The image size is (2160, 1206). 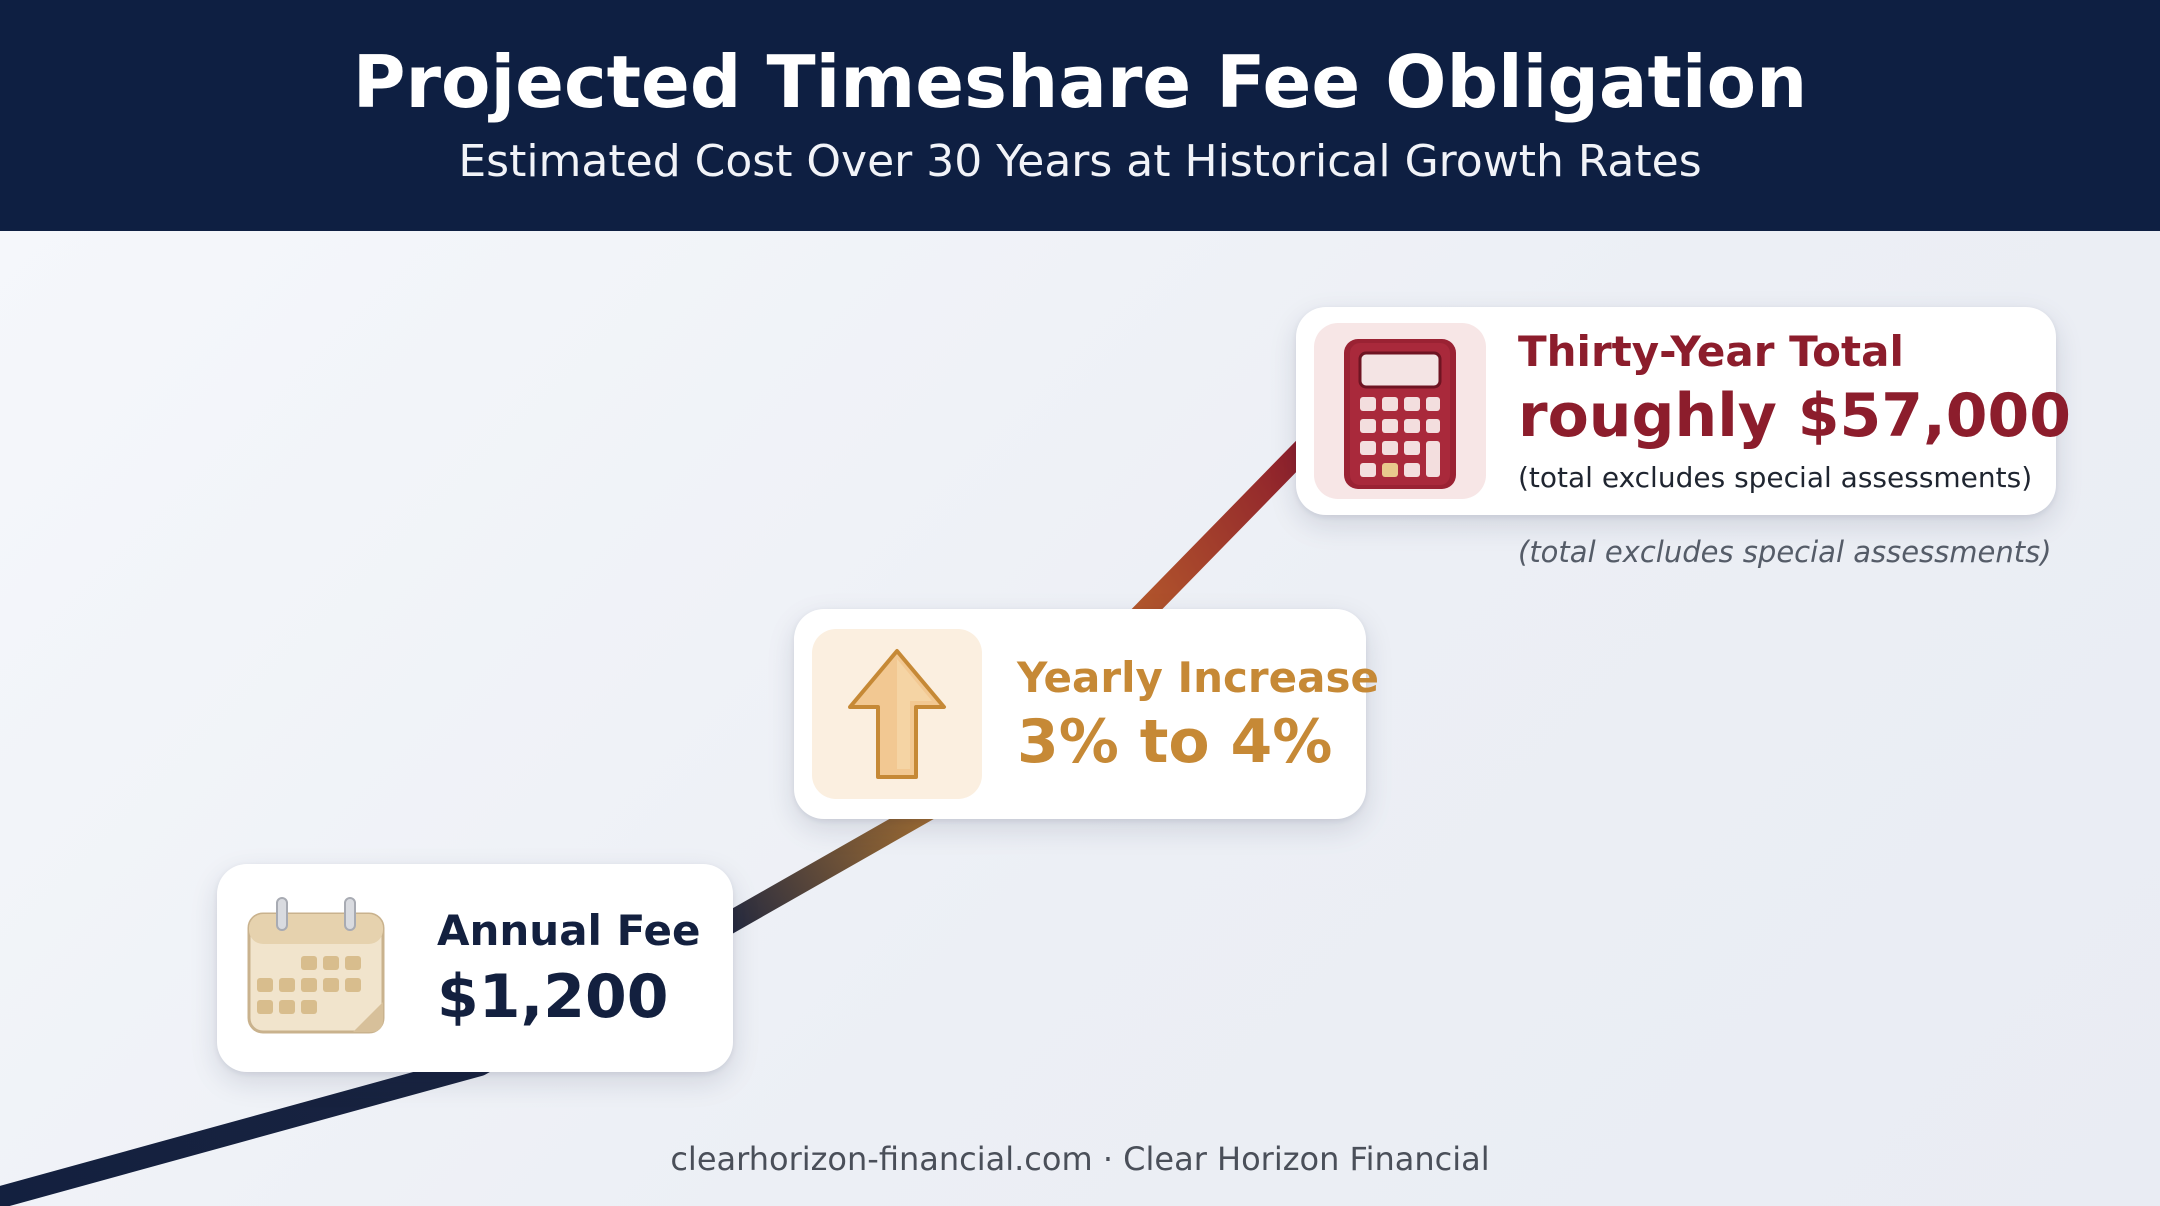 I want to click on thirty-year-total-value: roughly $57,000, so click(x=1795, y=416).